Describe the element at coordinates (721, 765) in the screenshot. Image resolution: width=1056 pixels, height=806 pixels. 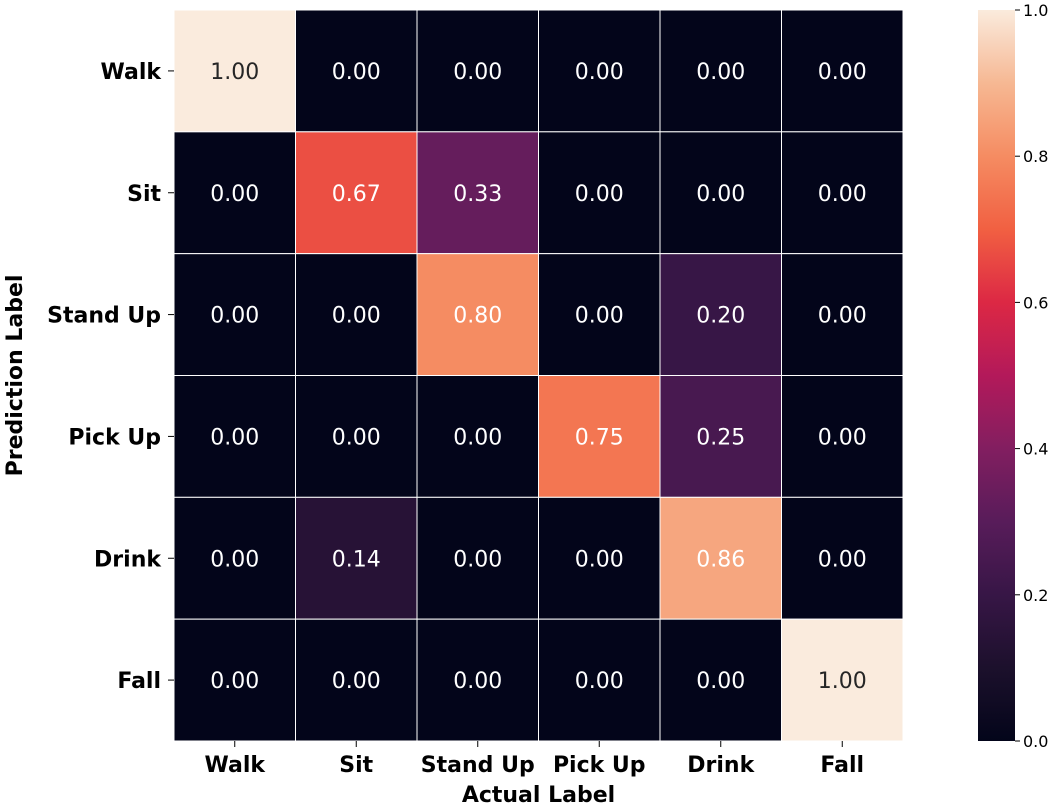
I see `x-tick-label: Drink` at that location.